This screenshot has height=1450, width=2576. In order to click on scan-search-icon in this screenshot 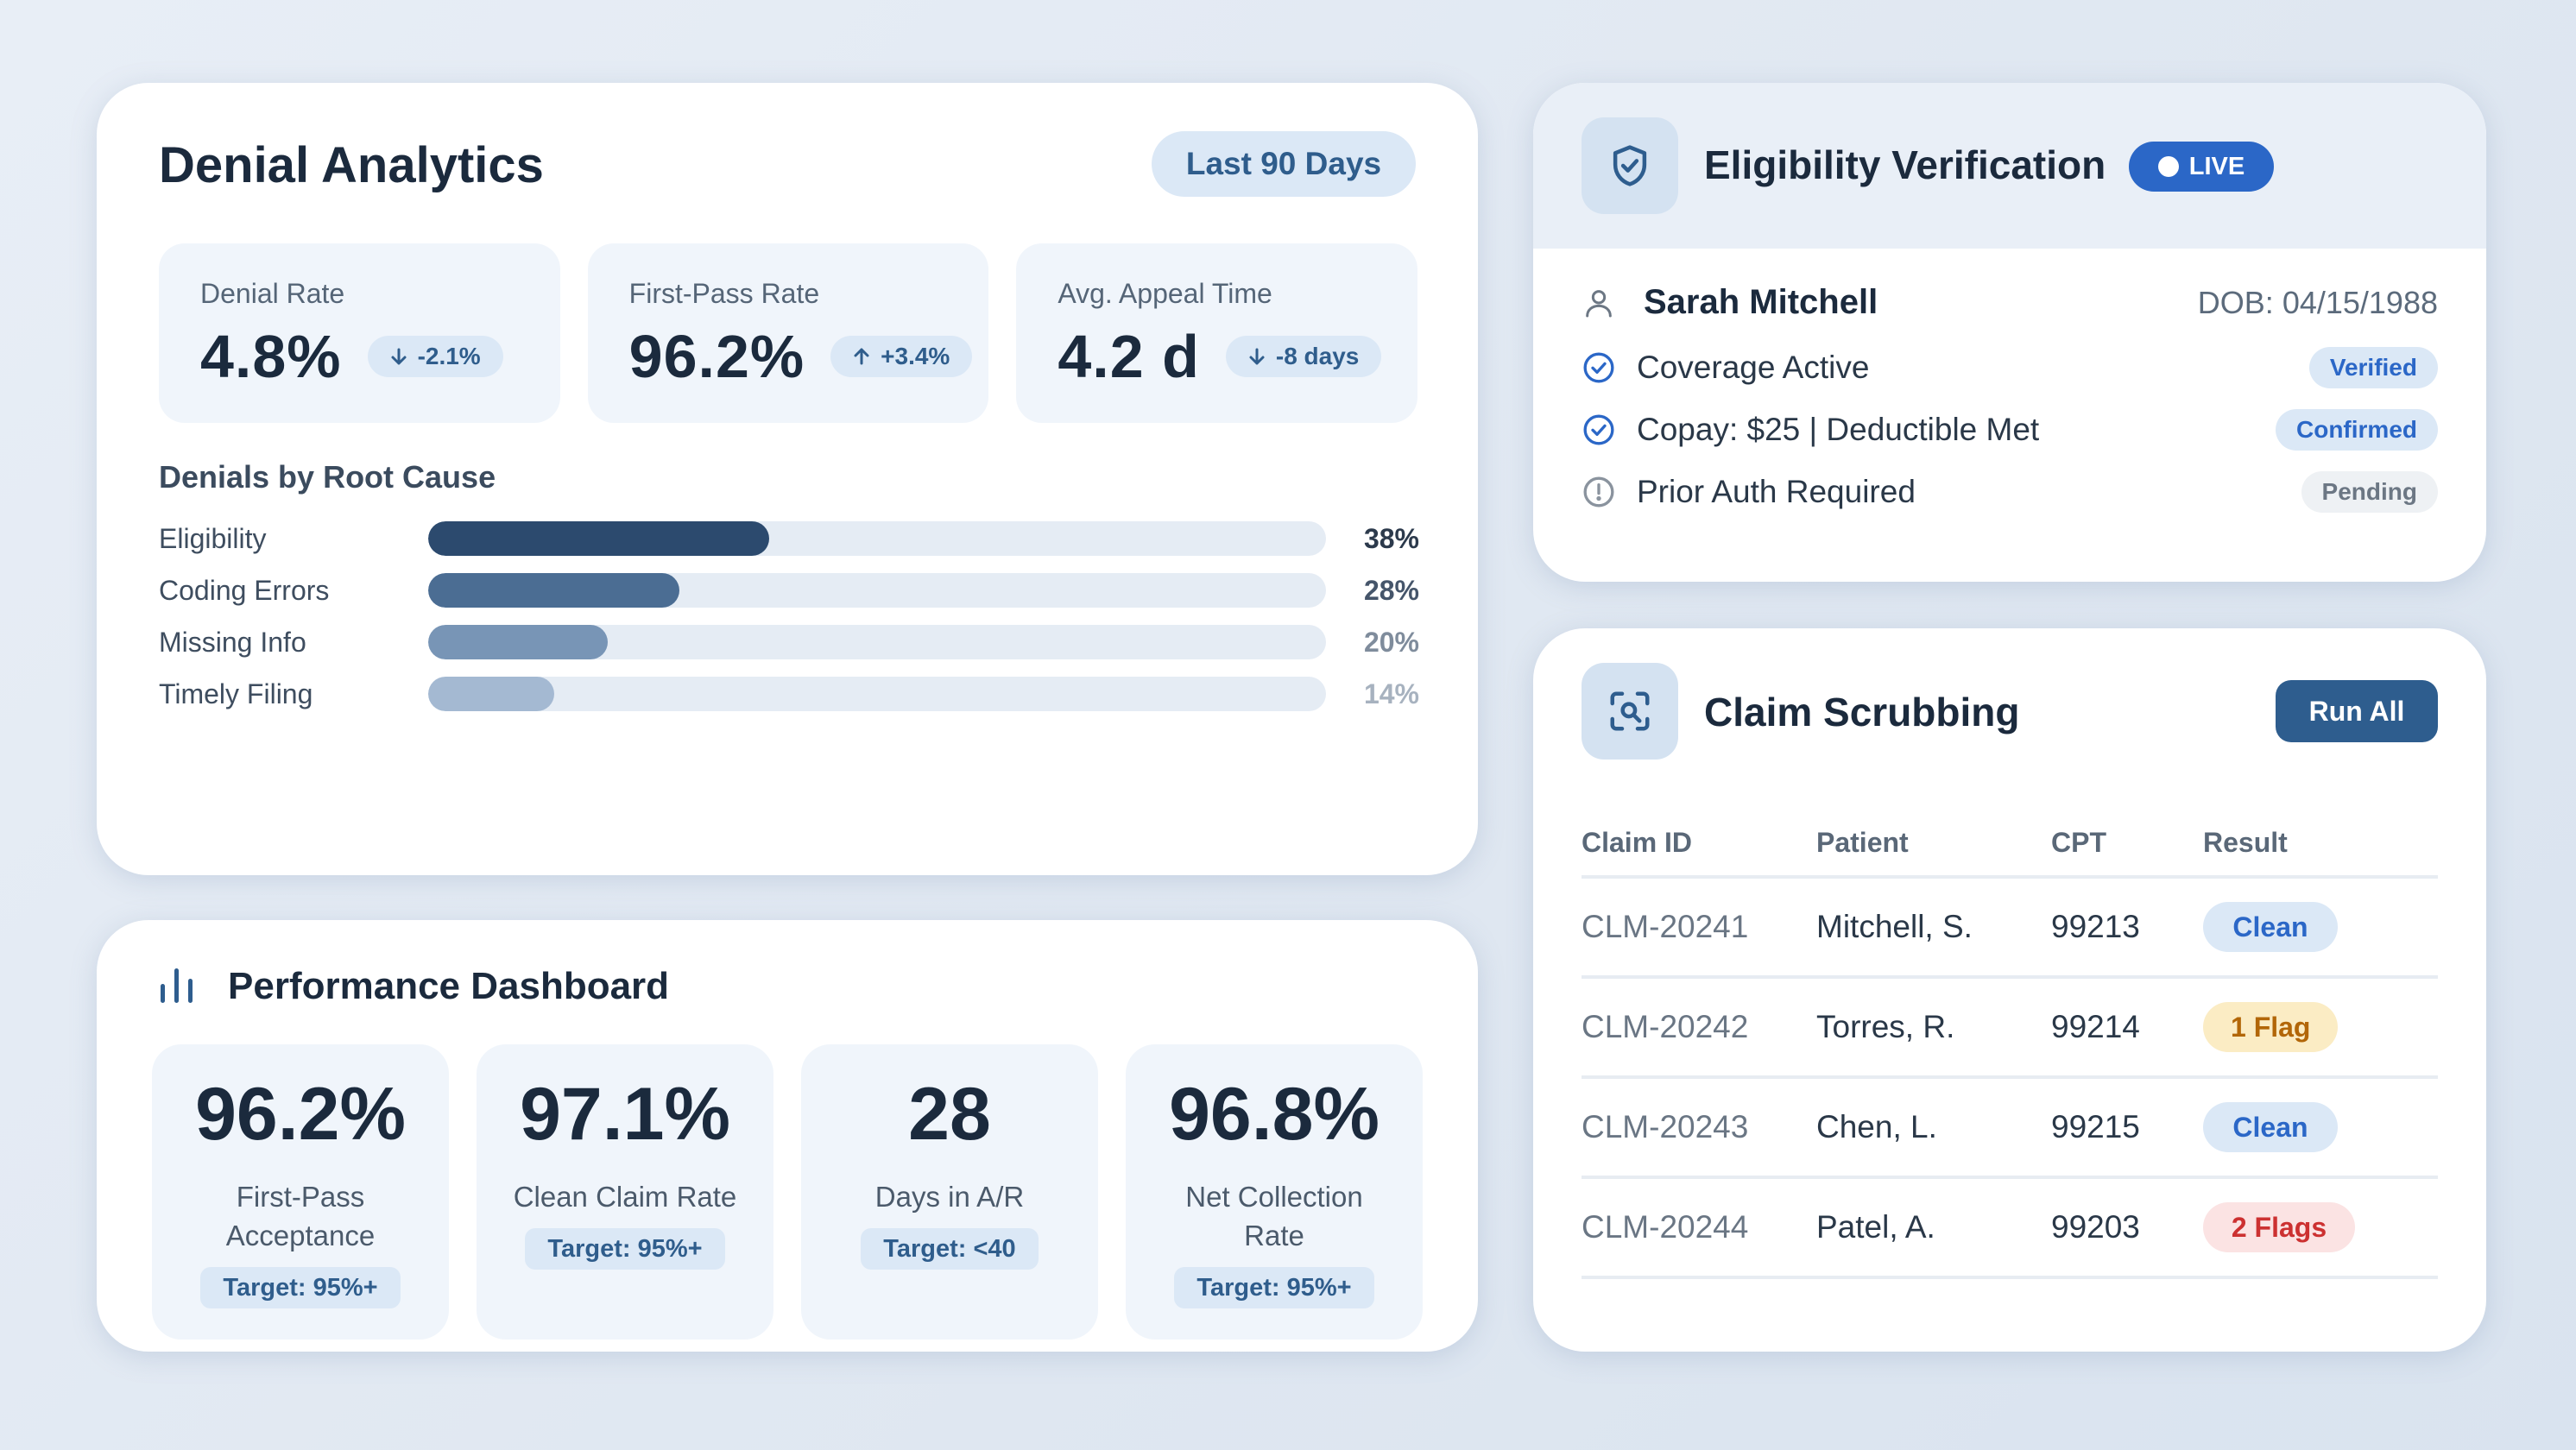, I will do `click(1630, 712)`.